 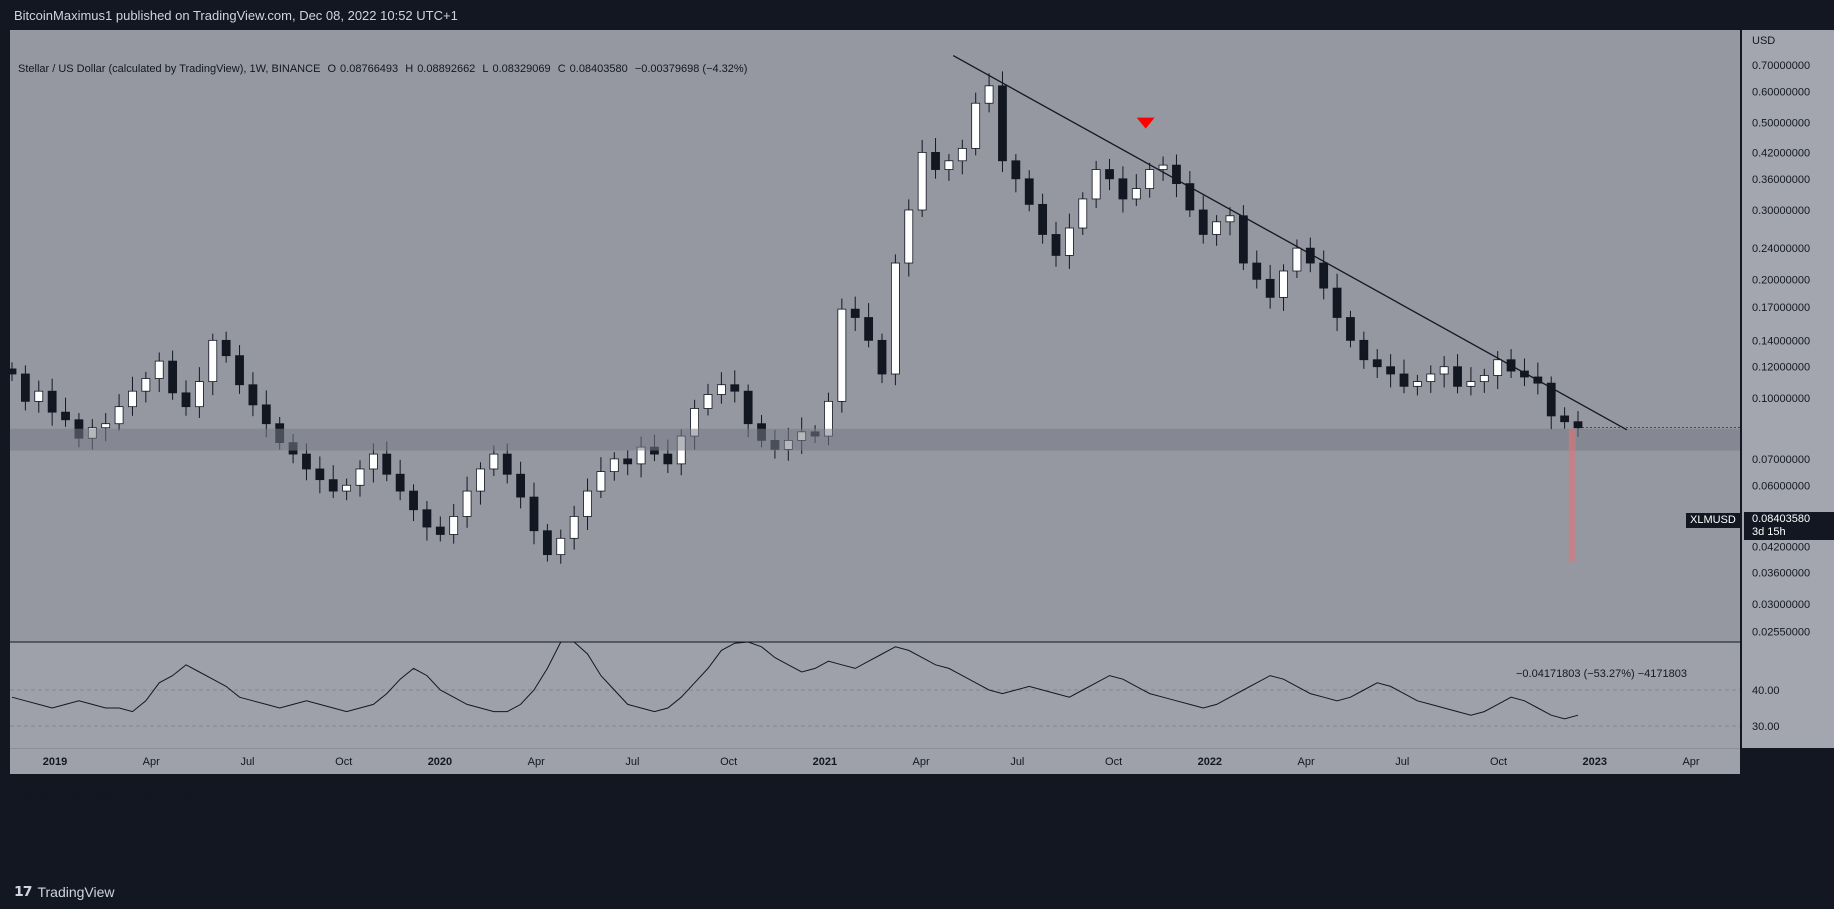 What do you see at coordinates (917, 891) in the screenshot?
I see `footer-bar: 𝟭𝟳 TradingView` at bounding box center [917, 891].